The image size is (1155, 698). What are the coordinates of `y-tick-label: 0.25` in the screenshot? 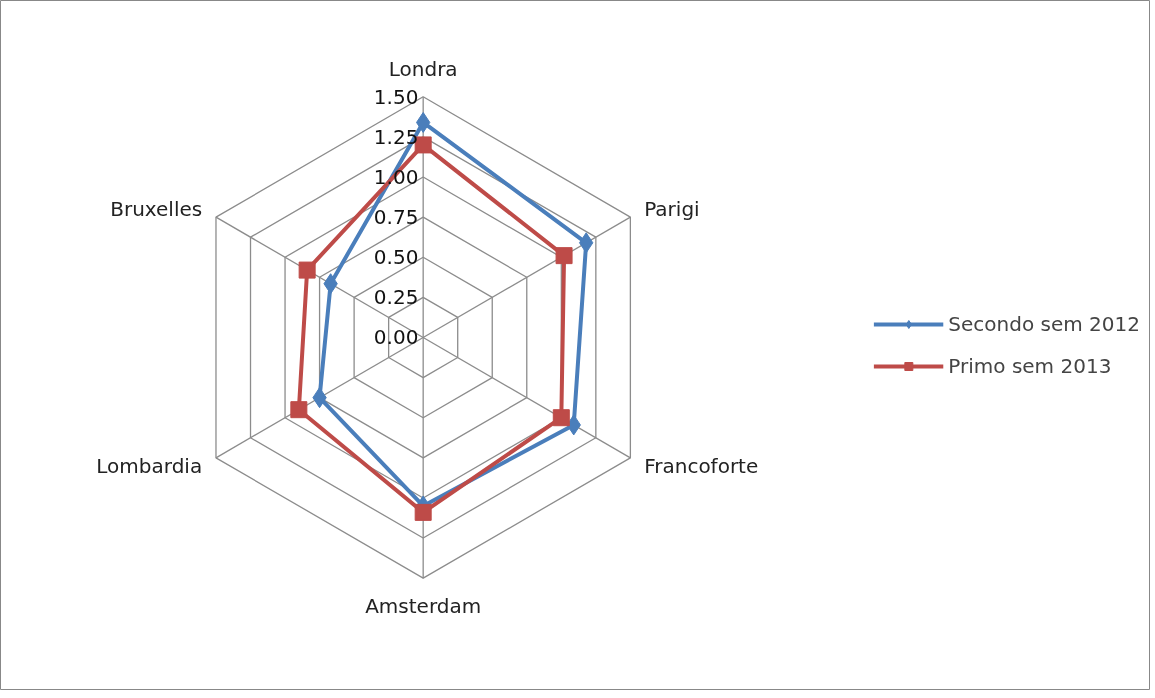 It's located at (396, 297).